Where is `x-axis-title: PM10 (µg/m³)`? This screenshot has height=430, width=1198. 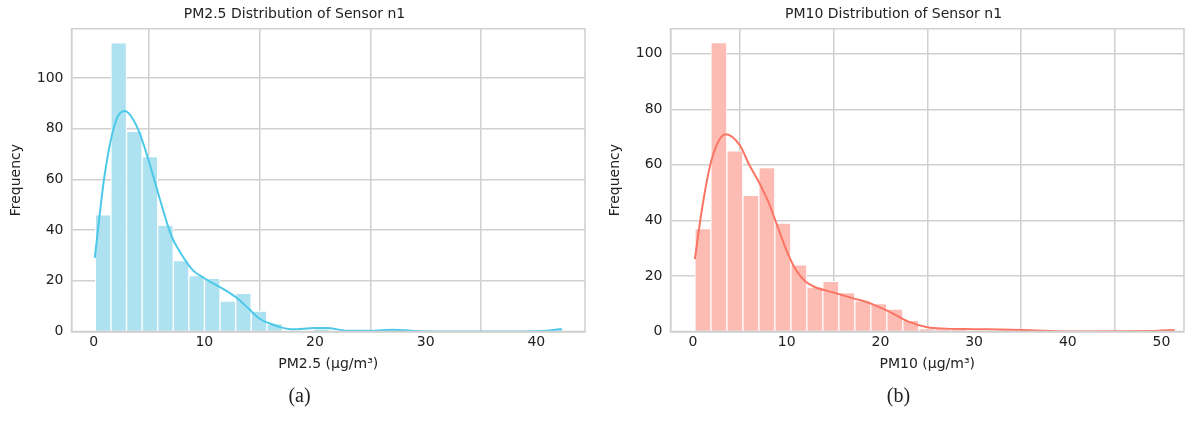 x-axis-title: PM10 (µg/m³) is located at coordinates (927, 363).